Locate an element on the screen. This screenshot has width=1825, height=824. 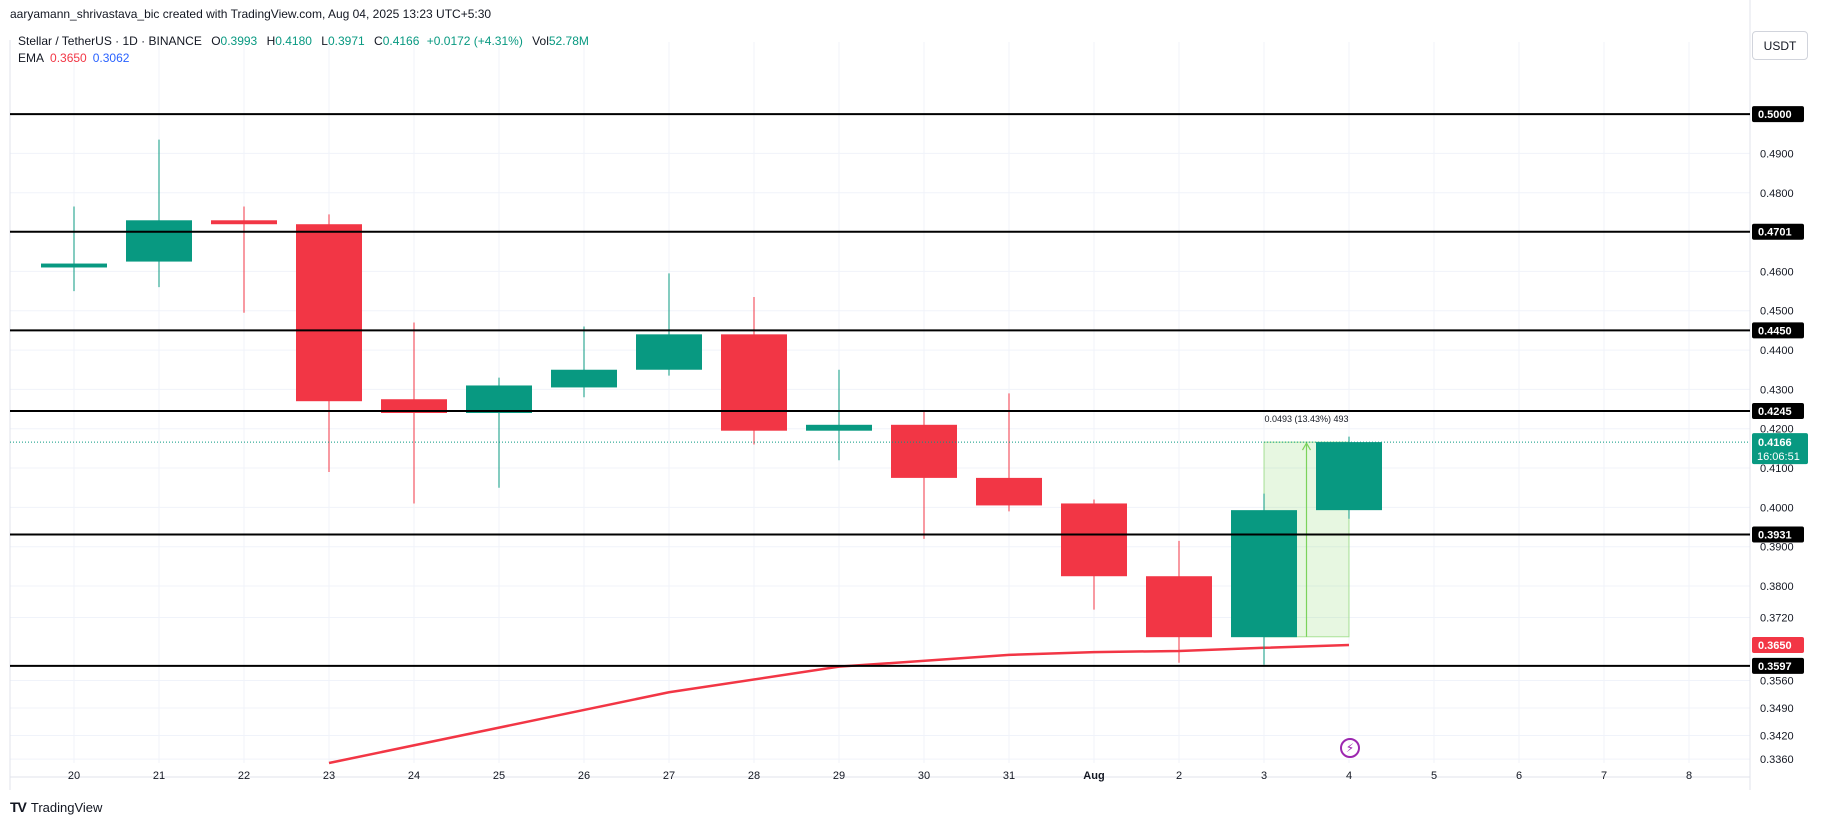
level-price-tag-text: 0.4450 is located at coordinates (1775, 331).